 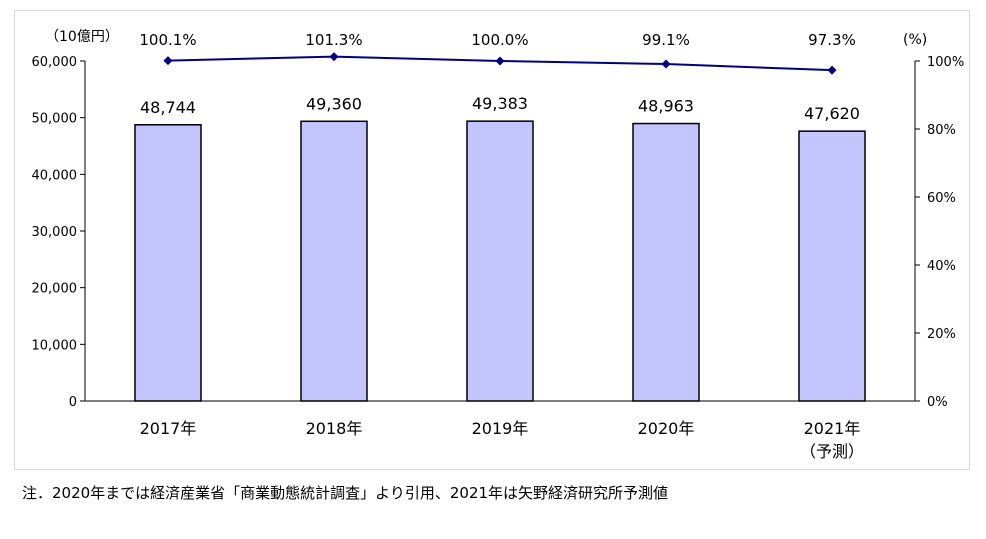 What do you see at coordinates (55, 232) in the screenshot?
I see `y-left-tick-label: 30,000` at bounding box center [55, 232].